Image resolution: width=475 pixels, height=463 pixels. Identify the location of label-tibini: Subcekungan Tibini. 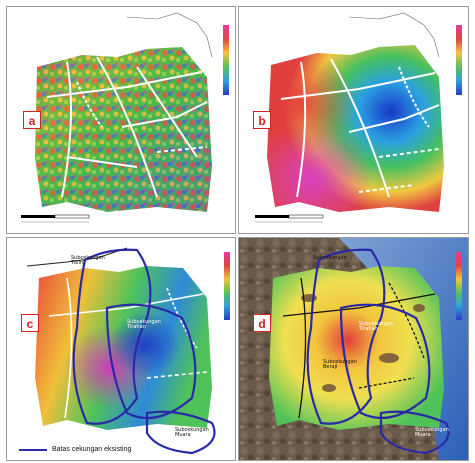
(88, 260).